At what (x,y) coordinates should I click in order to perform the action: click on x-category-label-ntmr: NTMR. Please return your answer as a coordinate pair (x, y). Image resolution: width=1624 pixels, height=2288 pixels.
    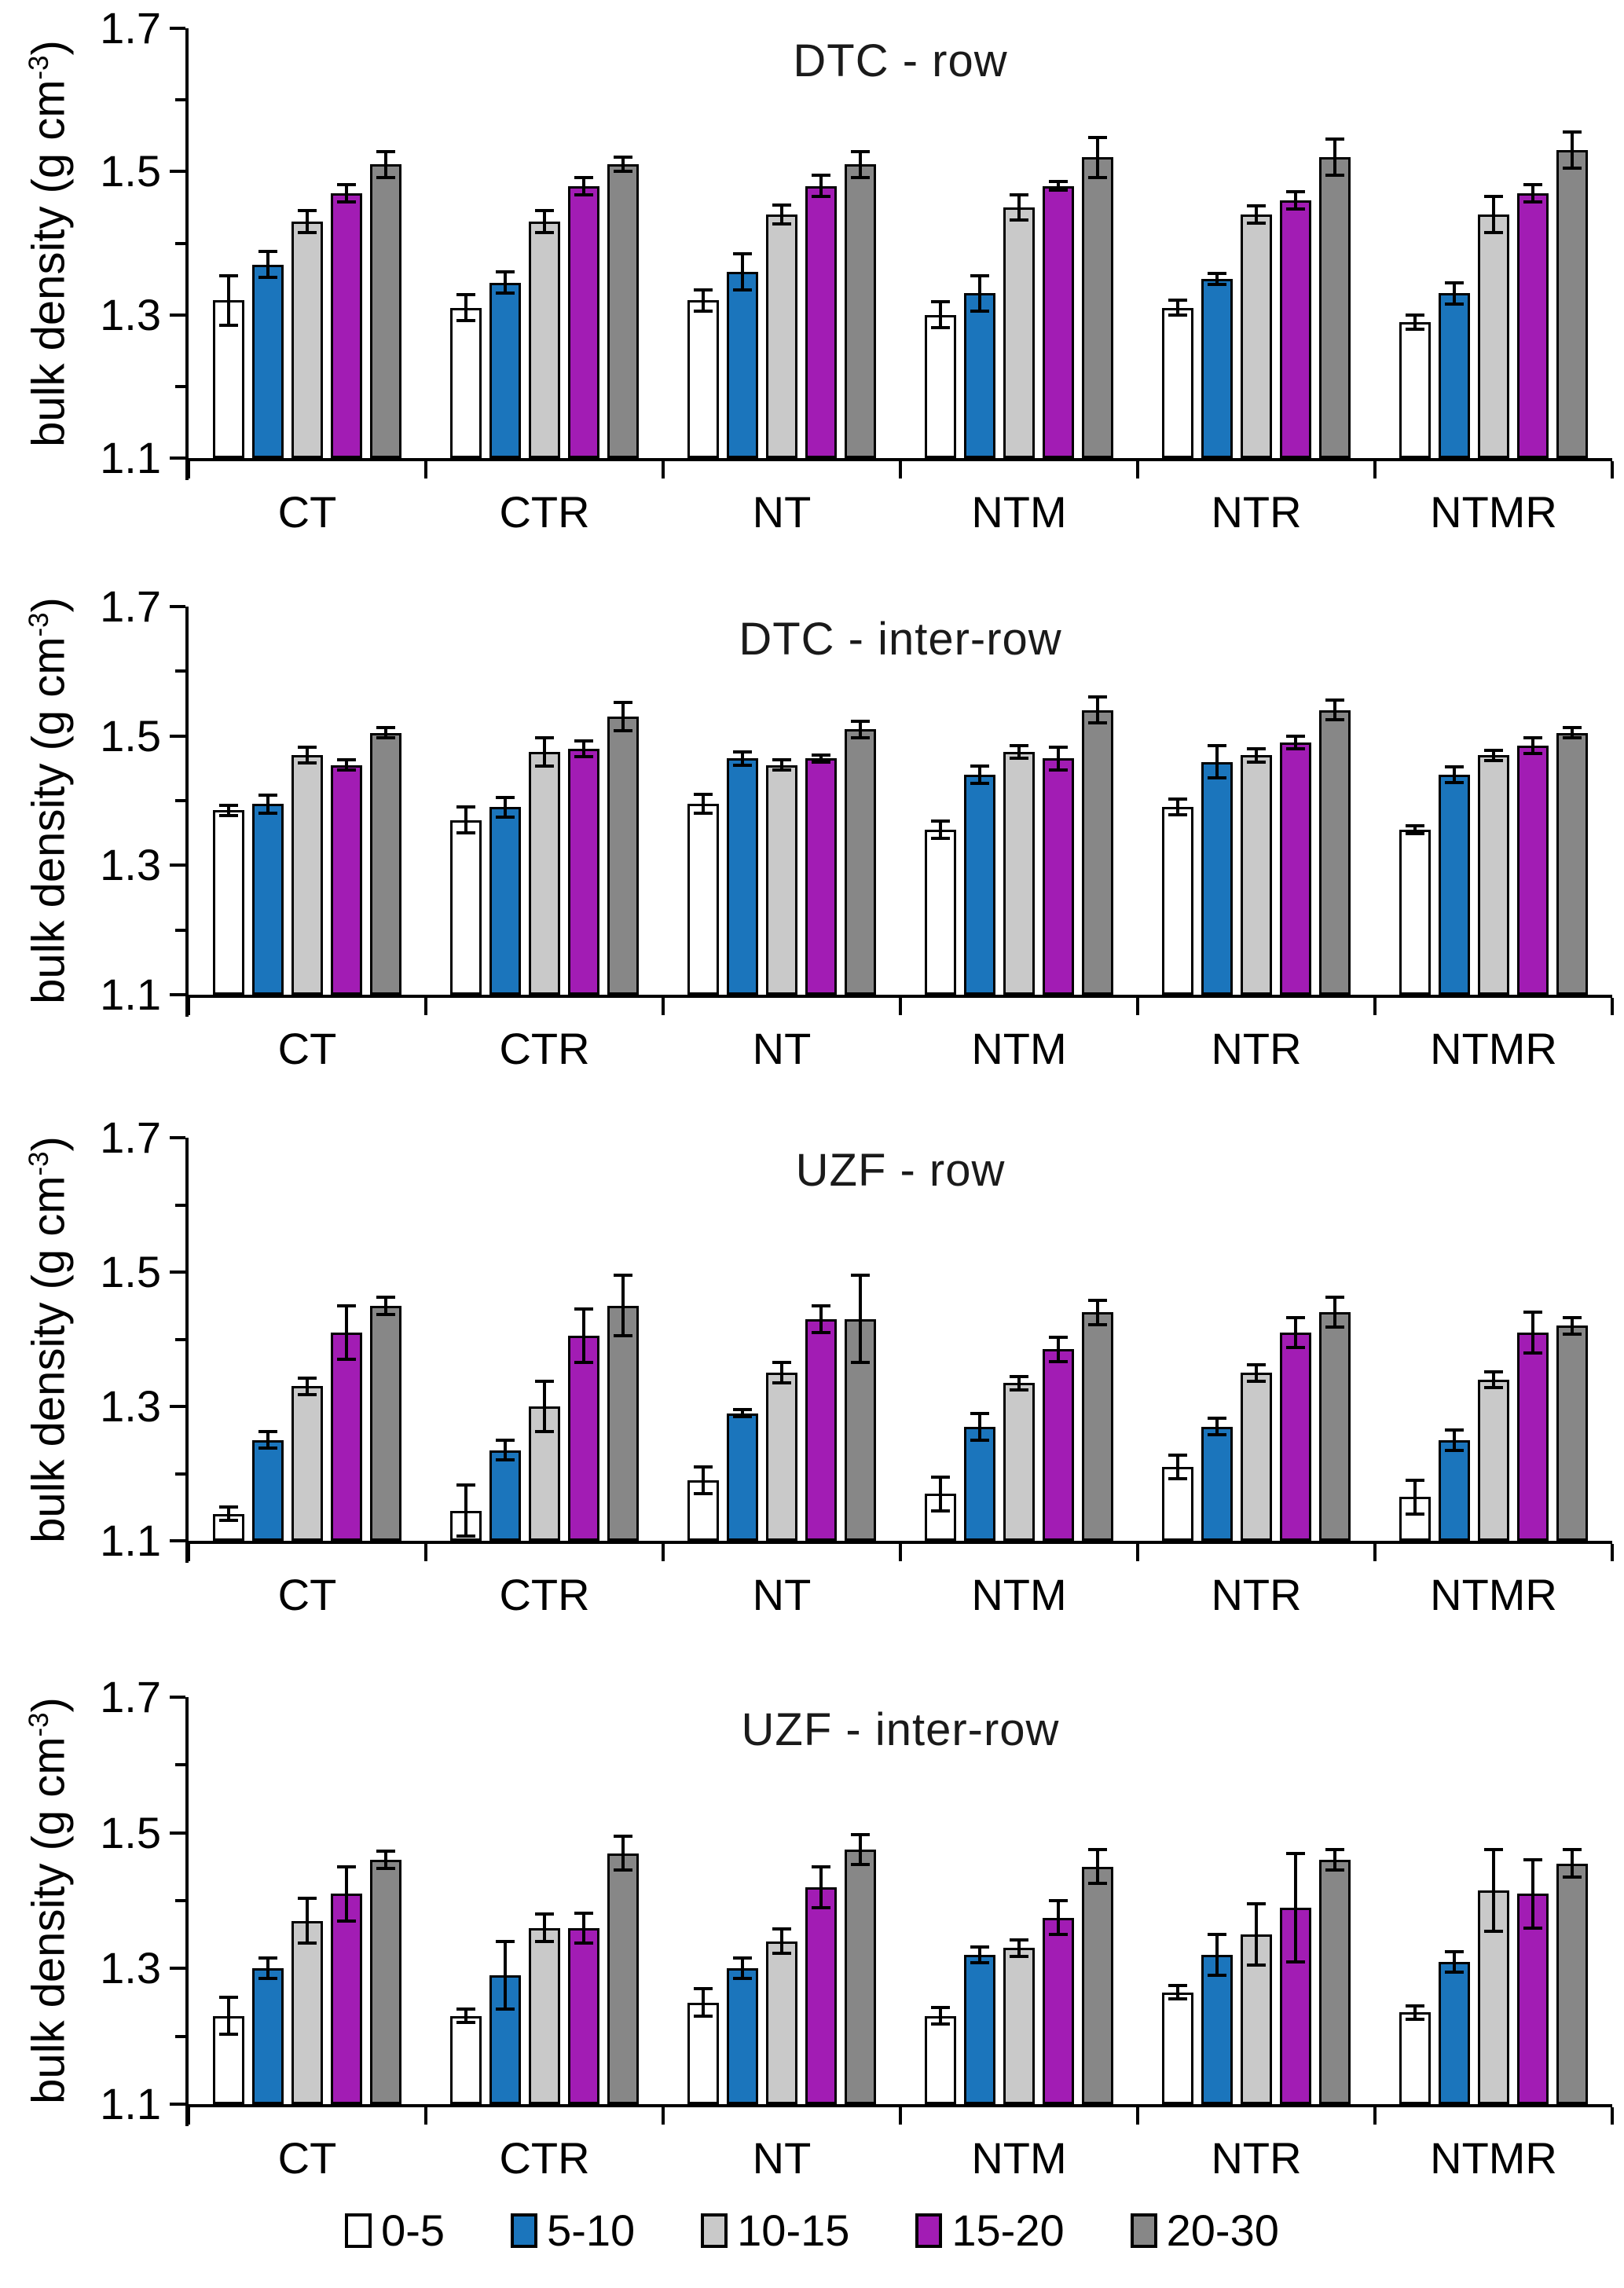
    Looking at the image, I should click on (1493, 512).